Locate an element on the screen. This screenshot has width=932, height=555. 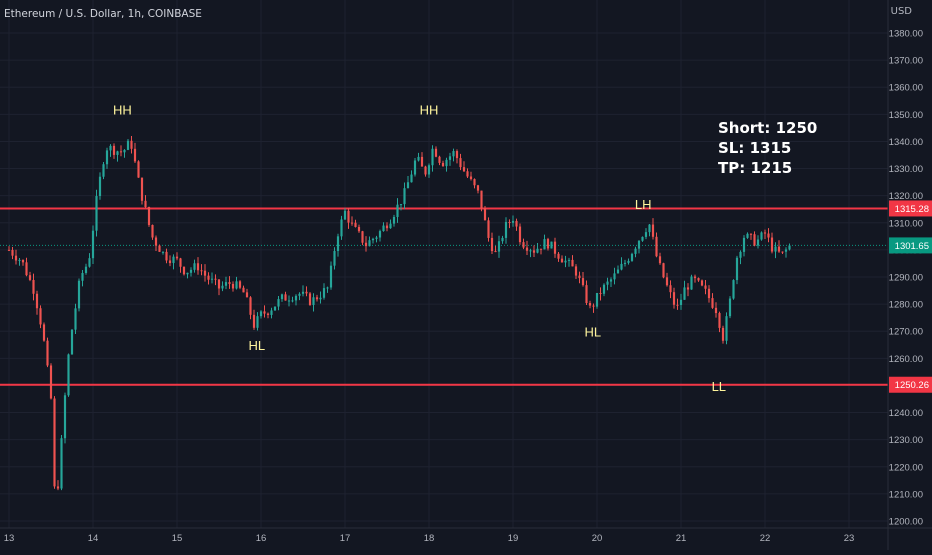
price-tick-label: 1320.00 is located at coordinates (906, 196).